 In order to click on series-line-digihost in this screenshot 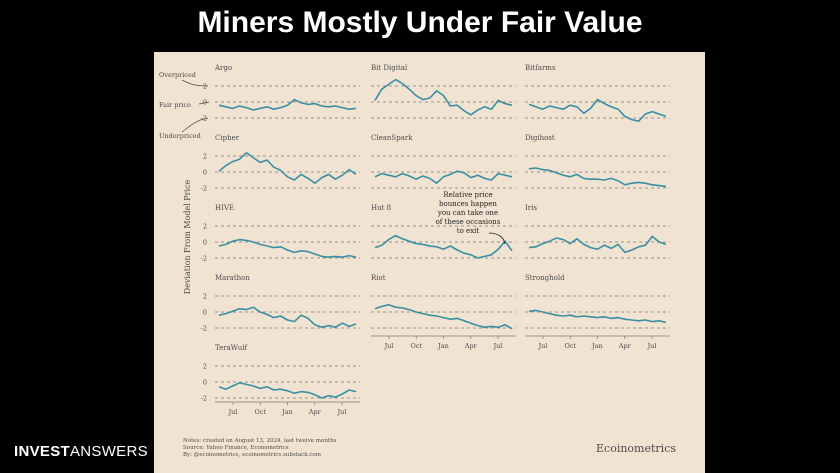, I will do `click(597, 177)`.